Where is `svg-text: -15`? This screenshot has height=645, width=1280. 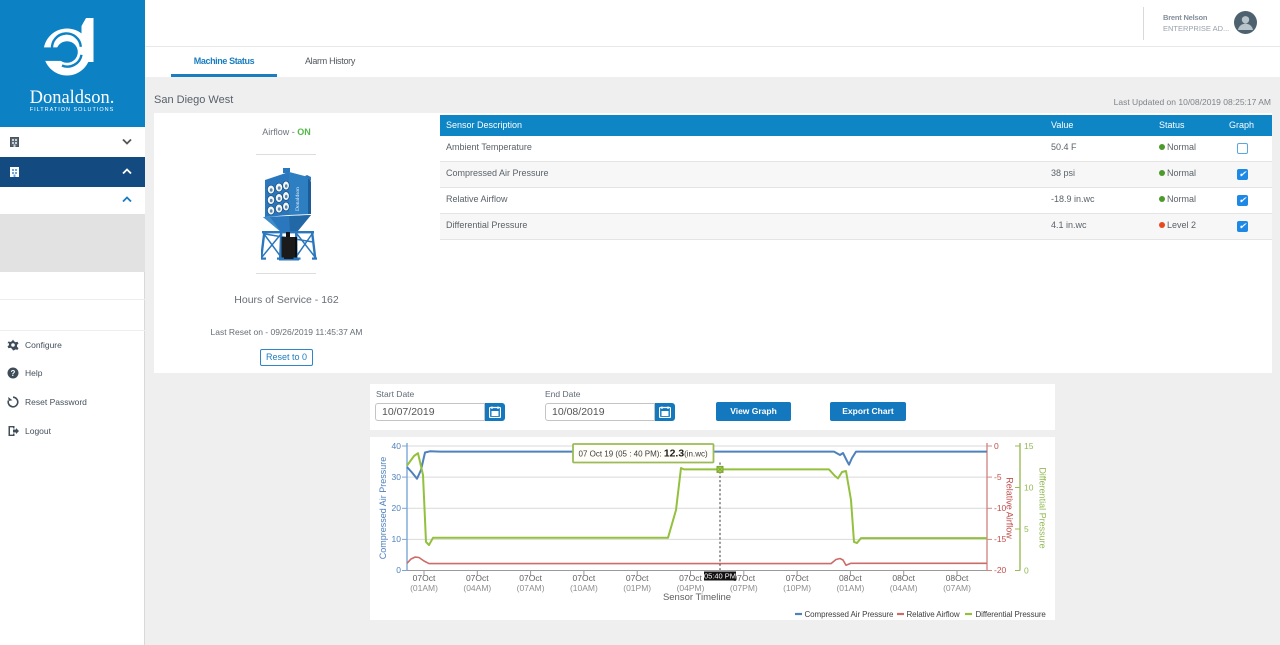
svg-text: -15 is located at coordinates (1000, 539).